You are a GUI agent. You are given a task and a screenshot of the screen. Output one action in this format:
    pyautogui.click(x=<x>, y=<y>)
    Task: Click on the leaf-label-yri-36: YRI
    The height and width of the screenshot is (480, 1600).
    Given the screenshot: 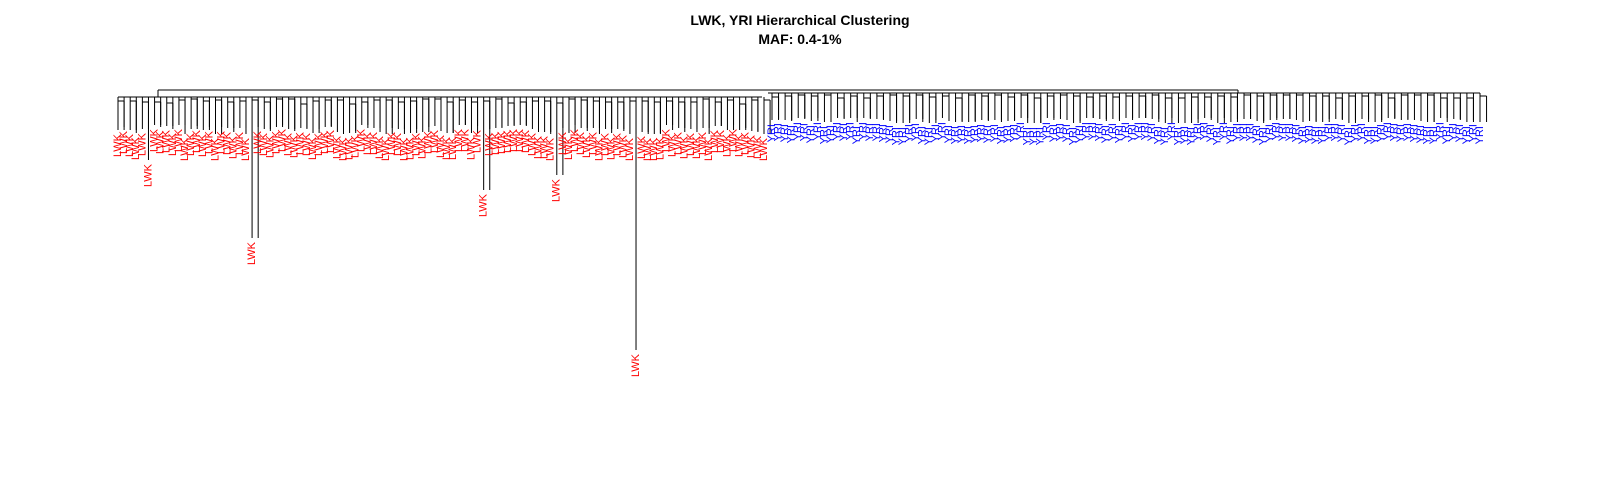 What is the action you would take?
    pyautogui.click(x=1008, y=134)
    